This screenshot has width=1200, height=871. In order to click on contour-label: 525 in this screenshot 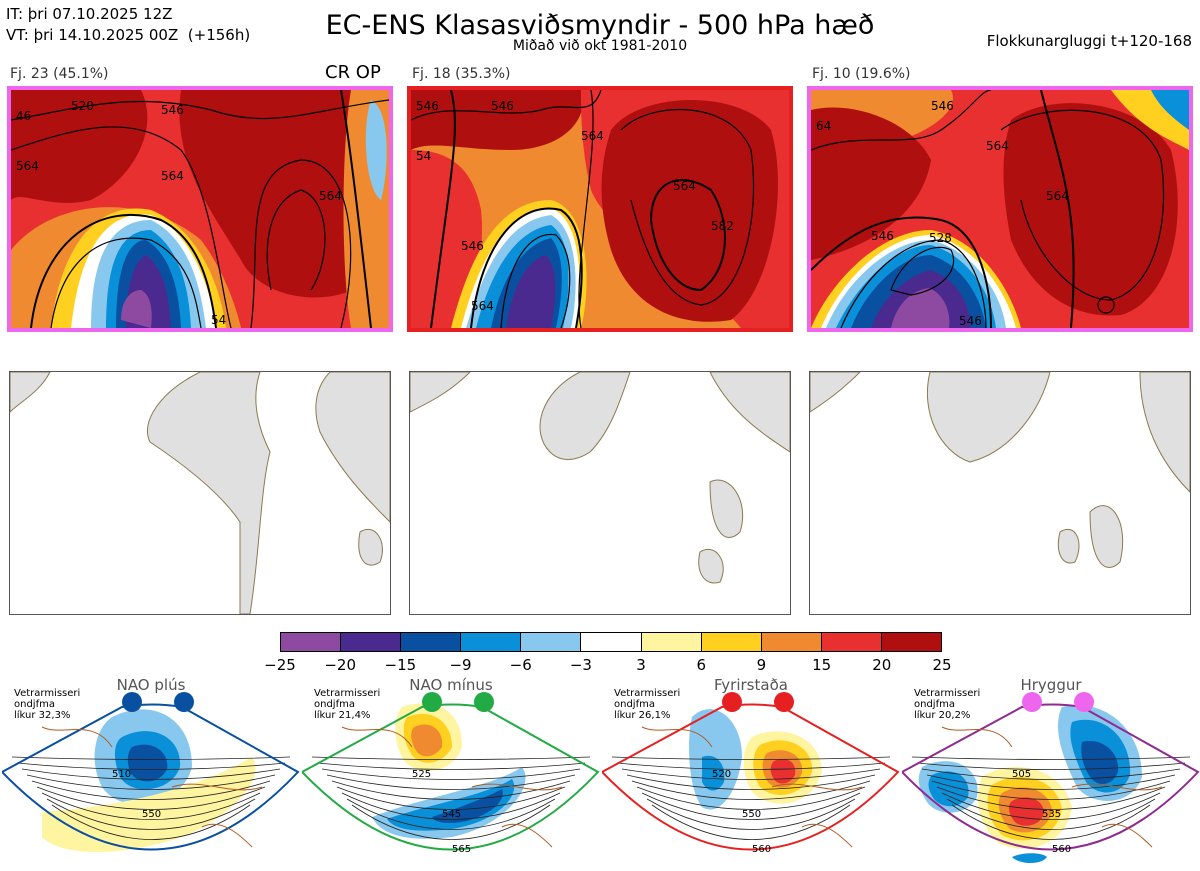, I will do `click(421, 774)`.